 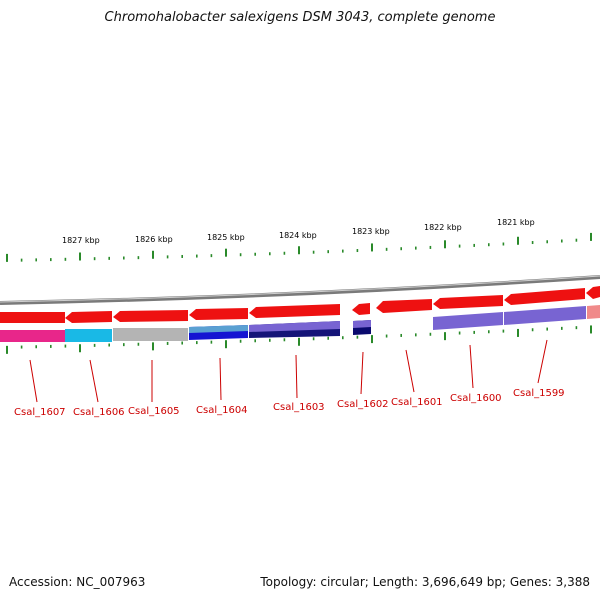 What do you see at coordinates (288, 371) in the screenshot?
I see `gene-leader-lines` at bounding box center [288, 371].